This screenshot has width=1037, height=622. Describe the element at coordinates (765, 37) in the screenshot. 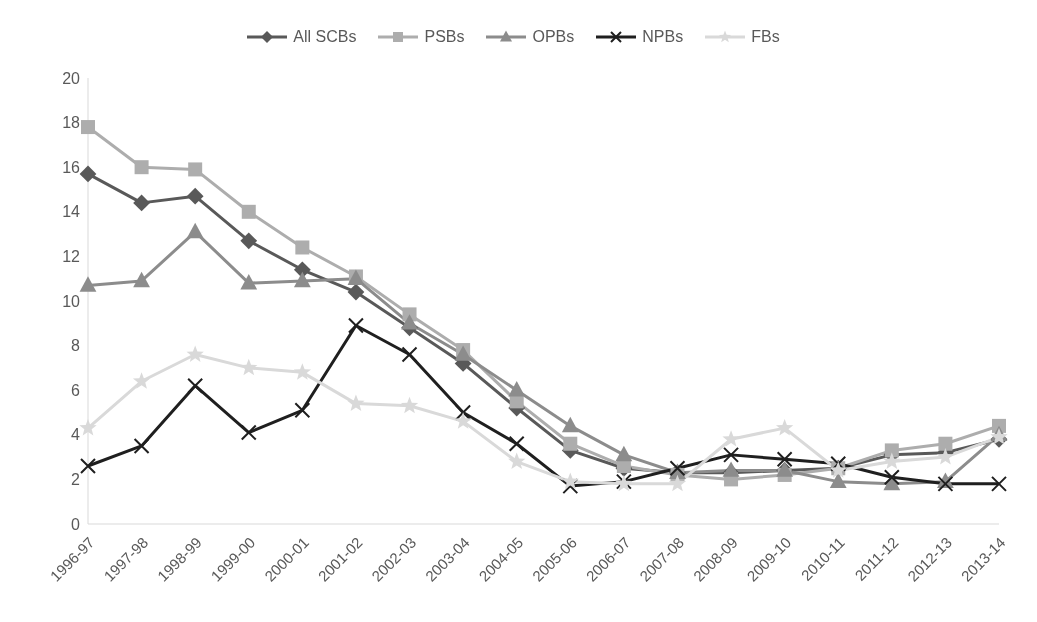

I see `legend-label: FBs` at that location.